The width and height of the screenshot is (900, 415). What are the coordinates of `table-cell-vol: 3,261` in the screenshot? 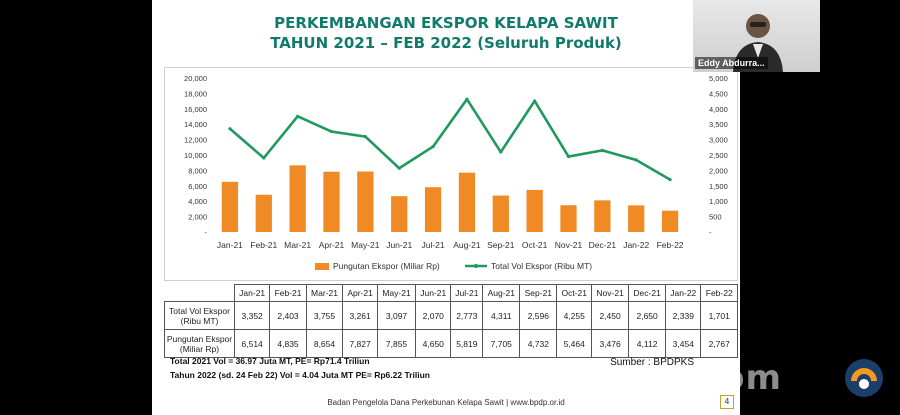 It's located at (360, 315).